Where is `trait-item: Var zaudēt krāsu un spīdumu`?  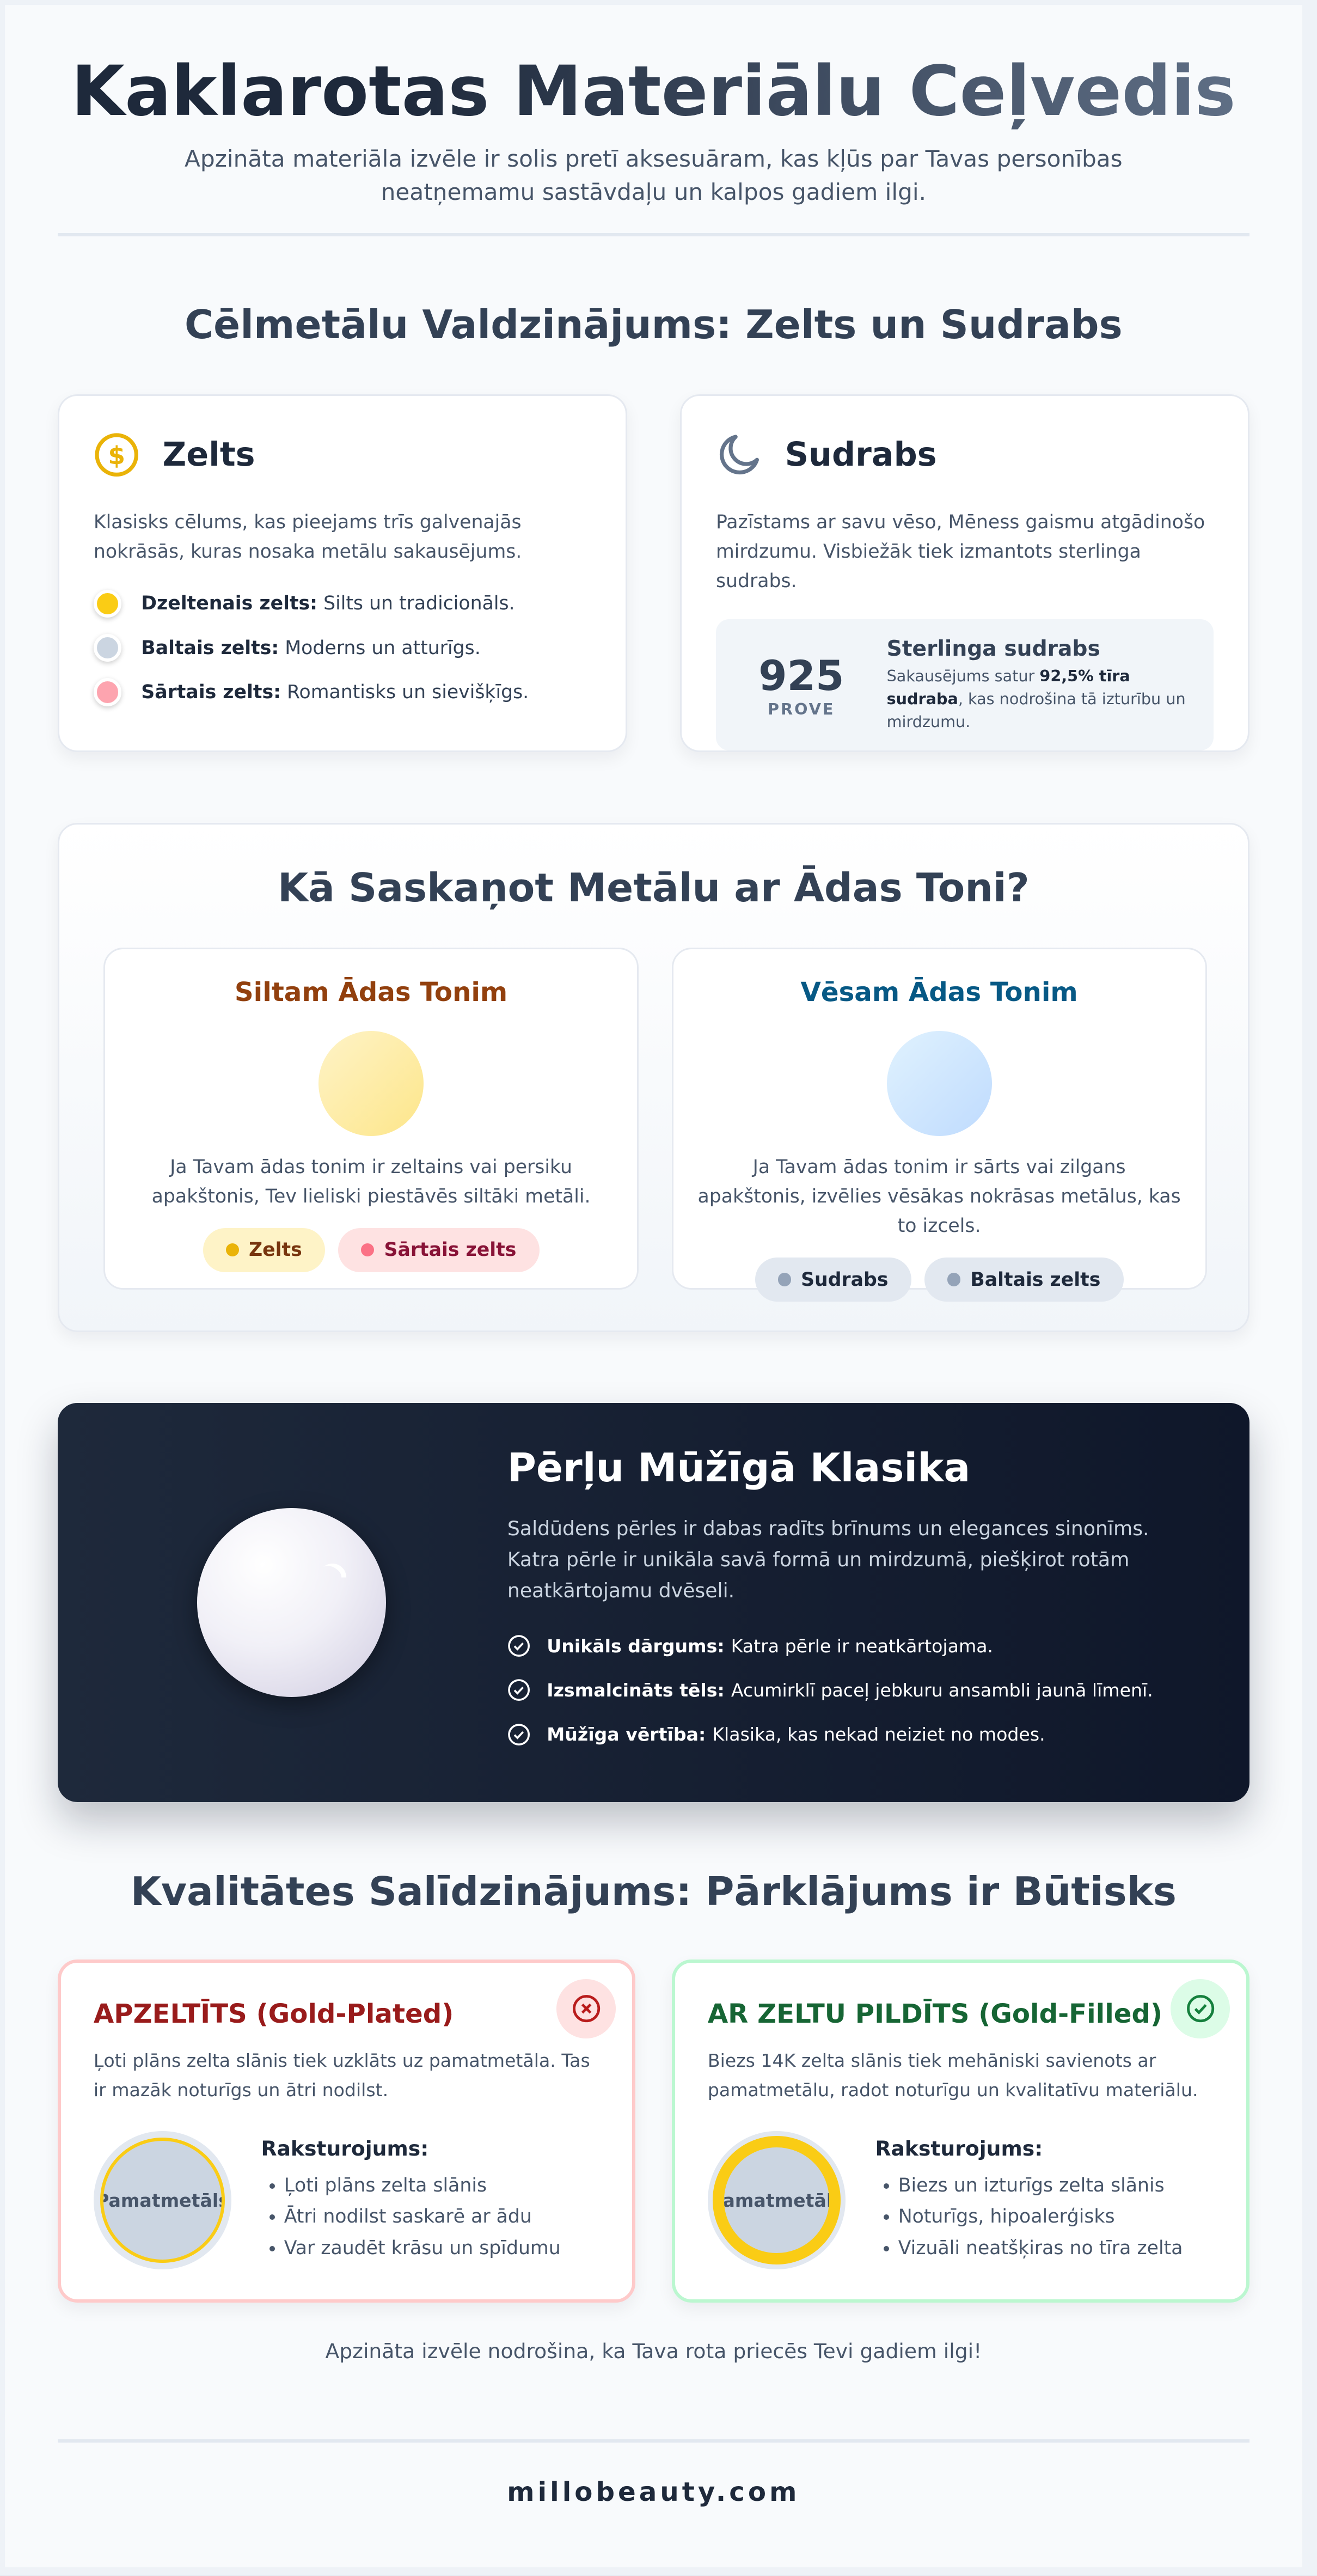 trait-item: Var zaudēt krāsu un spīdumu is located at coordinates (422, 2248).